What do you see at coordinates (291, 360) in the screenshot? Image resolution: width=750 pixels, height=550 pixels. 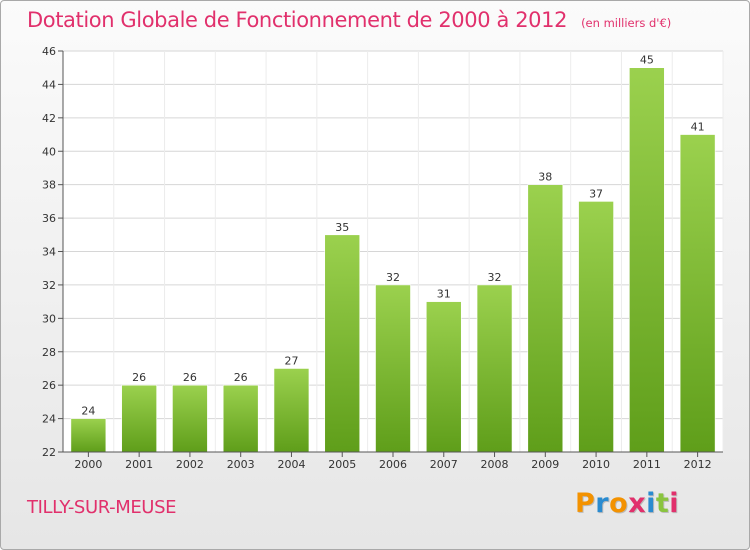 I see `data-label: 27` at bounding box center [291, 360].